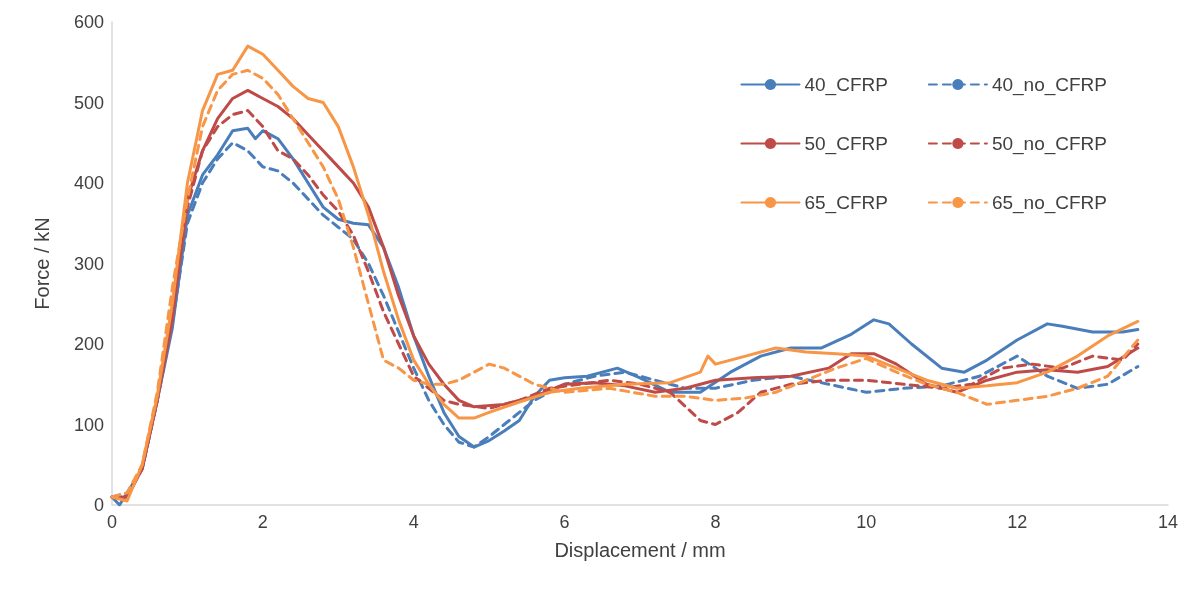  What do you see at coordinates (564, 522) in the screenshot?
I see `x-tick-label: 6` at bounding box center [564, 522].